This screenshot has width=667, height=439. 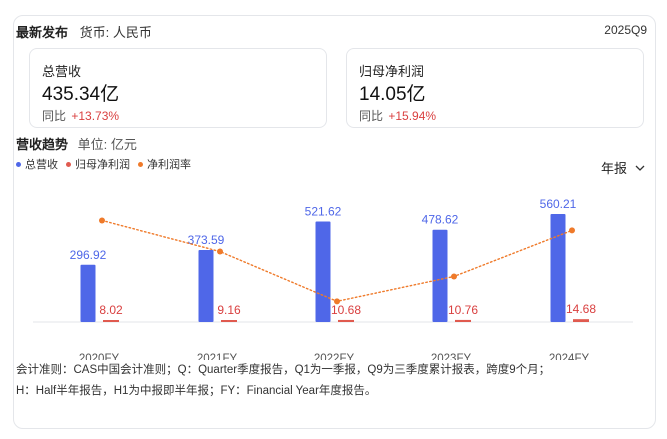 What do you see at coordinates (337, 261) in the screenshot?
I see `margin-line` at bounding box center [337, 261].